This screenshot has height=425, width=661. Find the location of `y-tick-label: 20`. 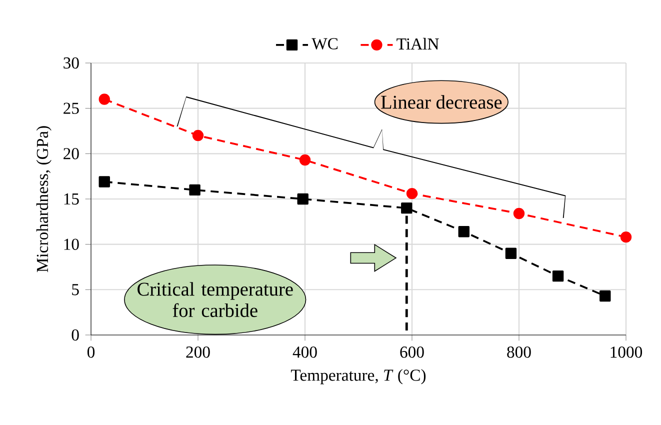

y-tick-label: 20 is located at coordinates (71, 154).